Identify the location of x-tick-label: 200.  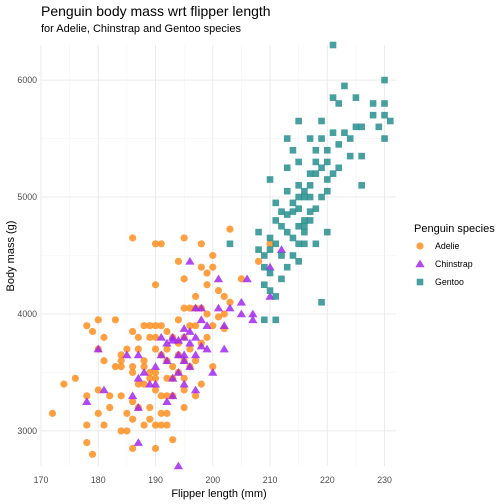
(212, 480).